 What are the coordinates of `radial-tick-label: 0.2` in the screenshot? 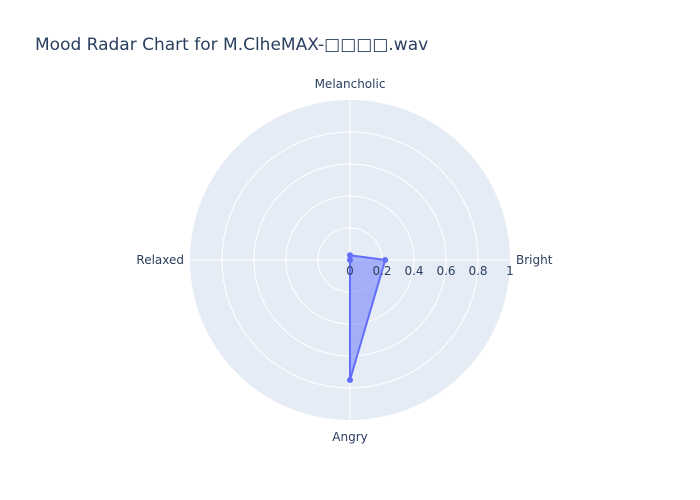 It's located at (381, 271).